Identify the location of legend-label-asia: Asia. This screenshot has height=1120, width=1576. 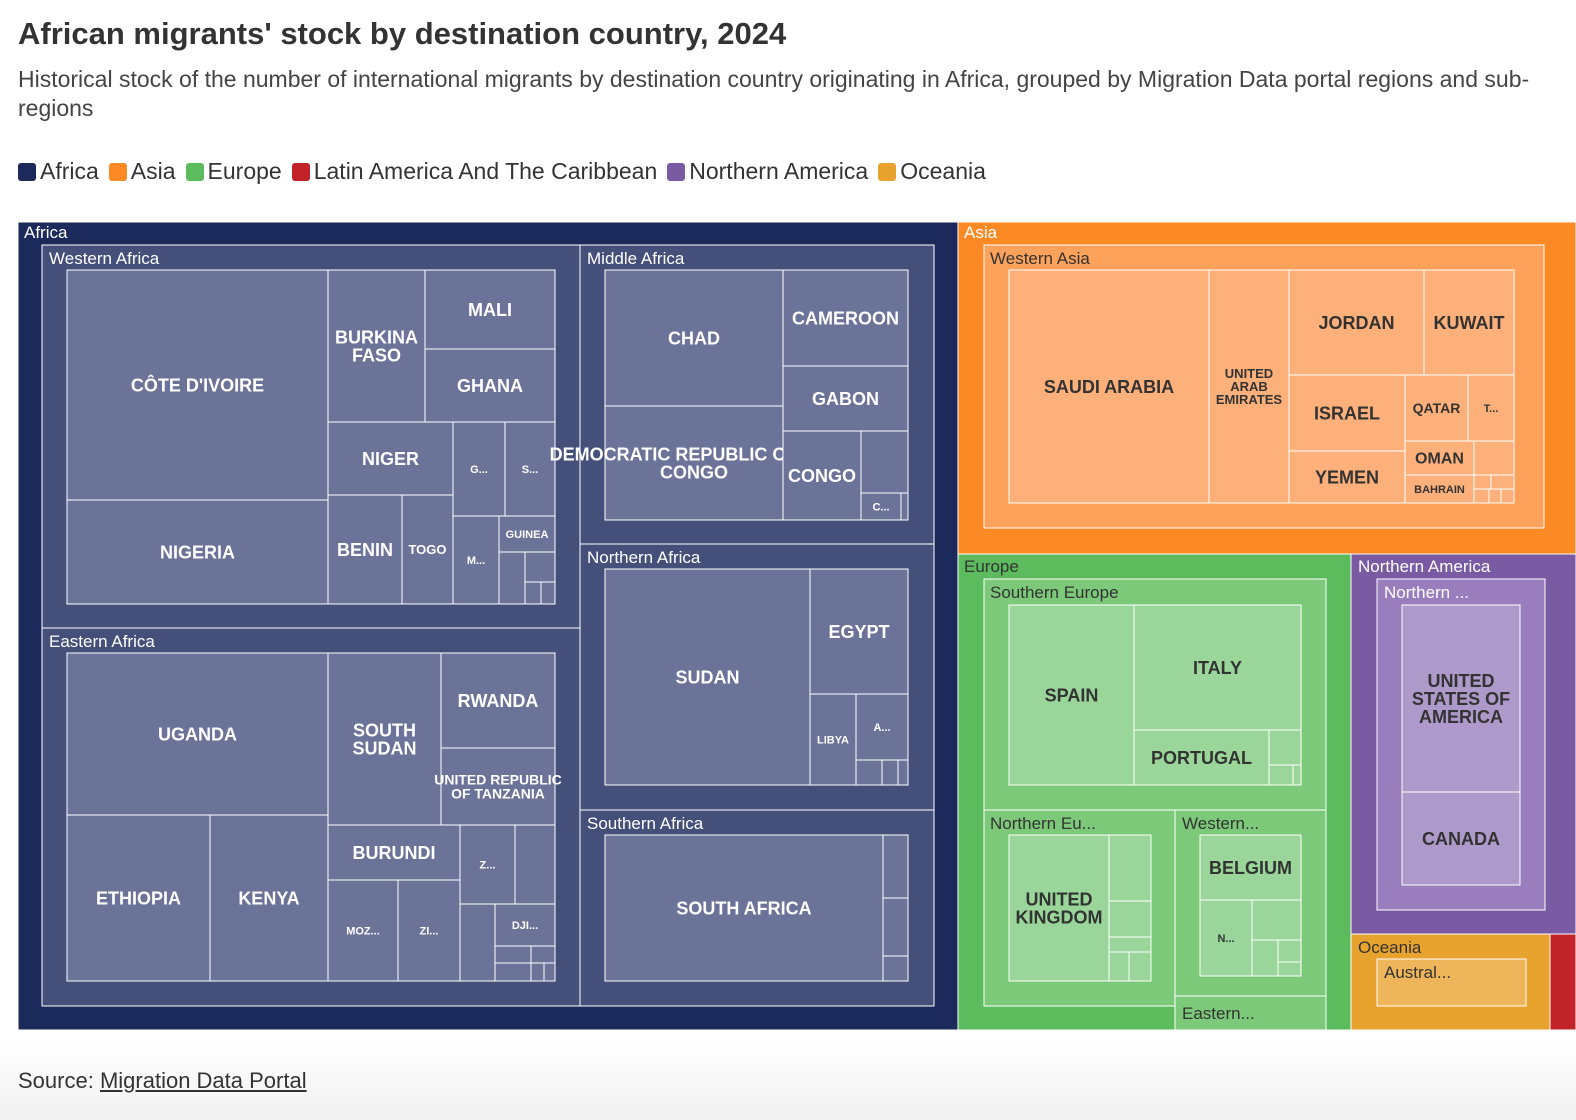
(153, 171).